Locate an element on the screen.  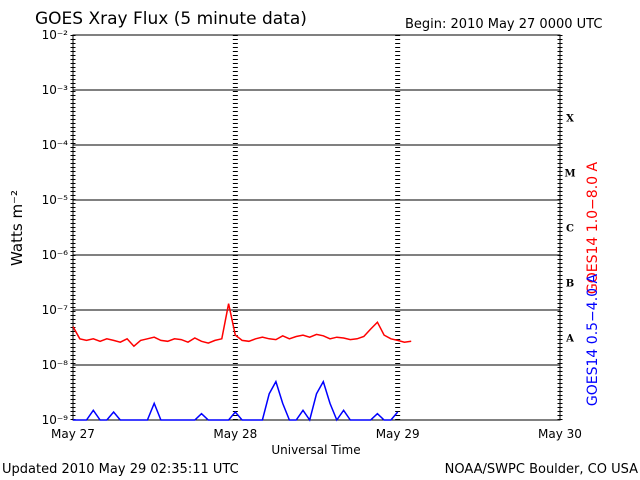
y-tick-label: 10⁻⁵ is located at coordinates (55, 200).